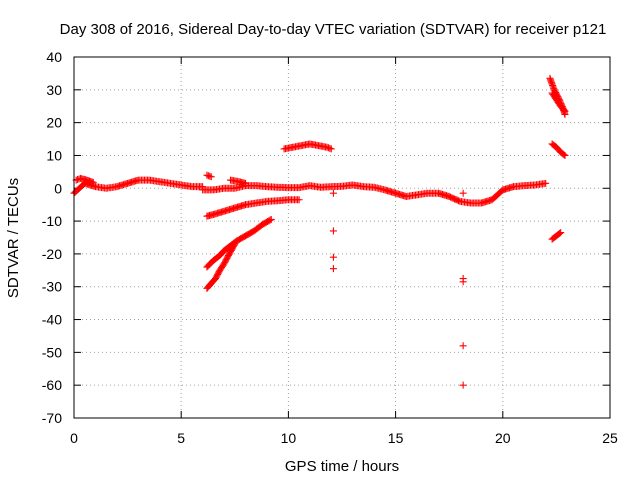  I want to click on x-tick-label: 15, so click(396, 438).